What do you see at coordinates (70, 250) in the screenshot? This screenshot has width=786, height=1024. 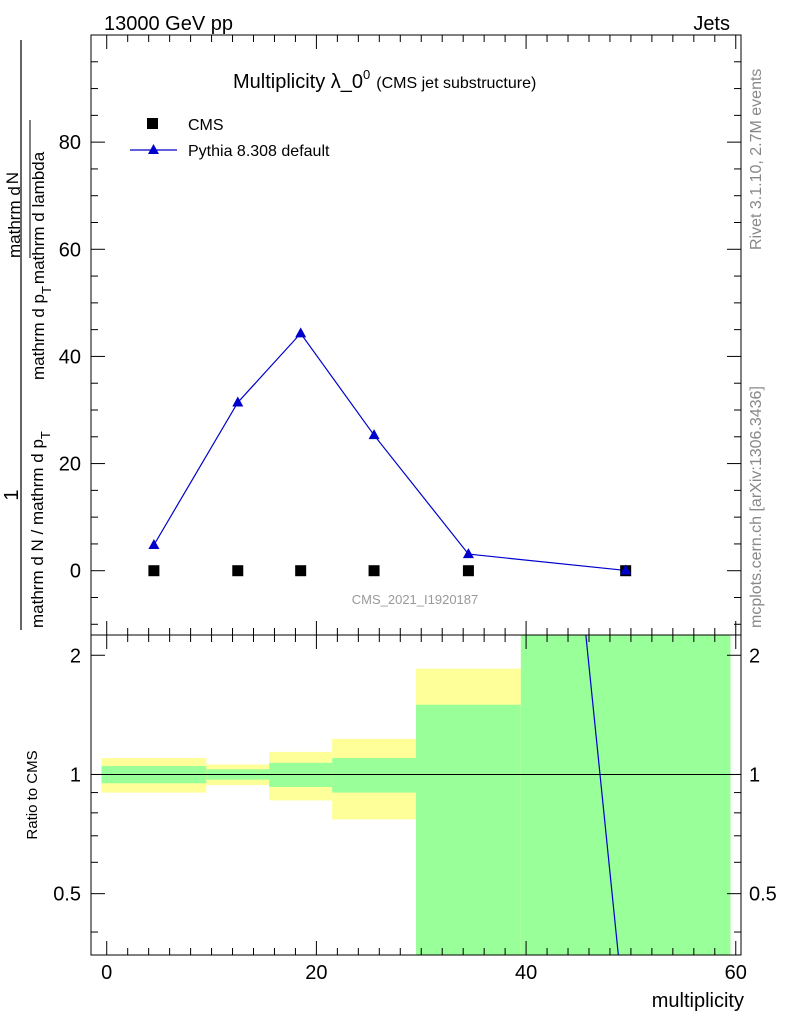 I see `main-y-tick-label: 60` at bounding box center [70, 250].